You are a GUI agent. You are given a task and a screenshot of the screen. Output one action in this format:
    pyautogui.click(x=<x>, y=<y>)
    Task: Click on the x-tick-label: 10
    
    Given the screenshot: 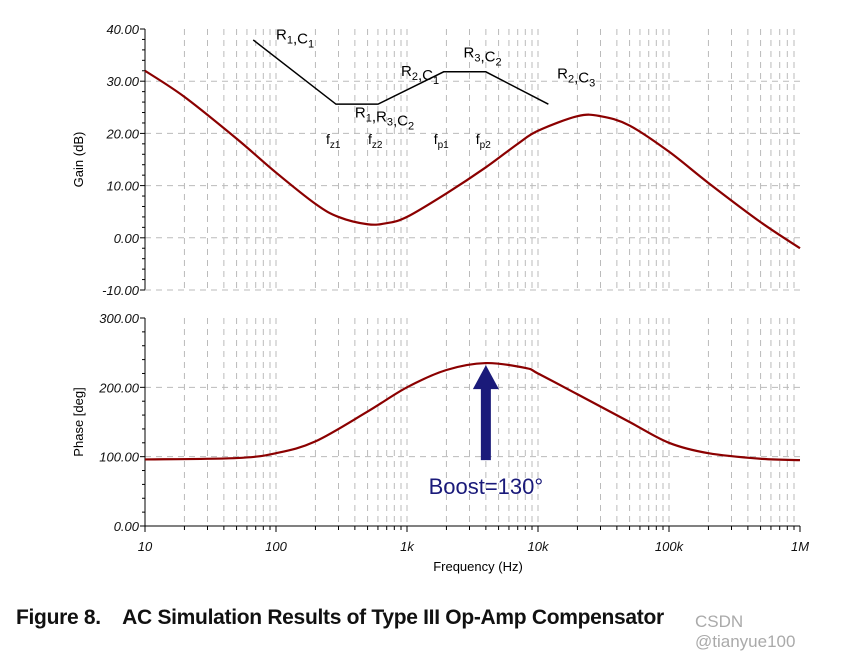 What is the action you would take?
    pyautogui.click(x=145, y=546)
    